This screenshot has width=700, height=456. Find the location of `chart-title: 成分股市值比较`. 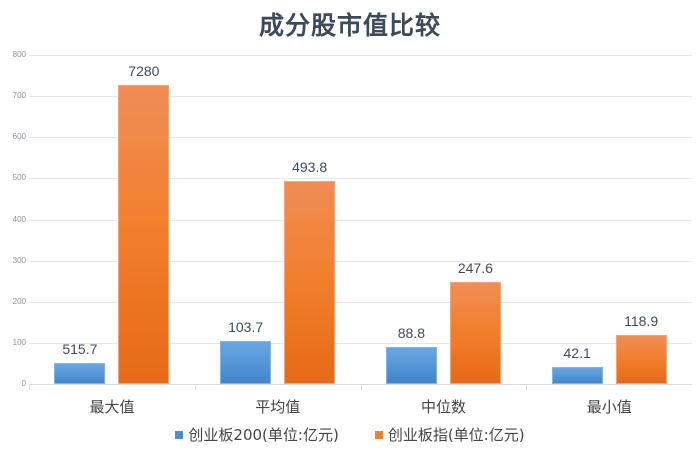

chart-title: 成分股市值比较 is located at coordinates (349, 25).